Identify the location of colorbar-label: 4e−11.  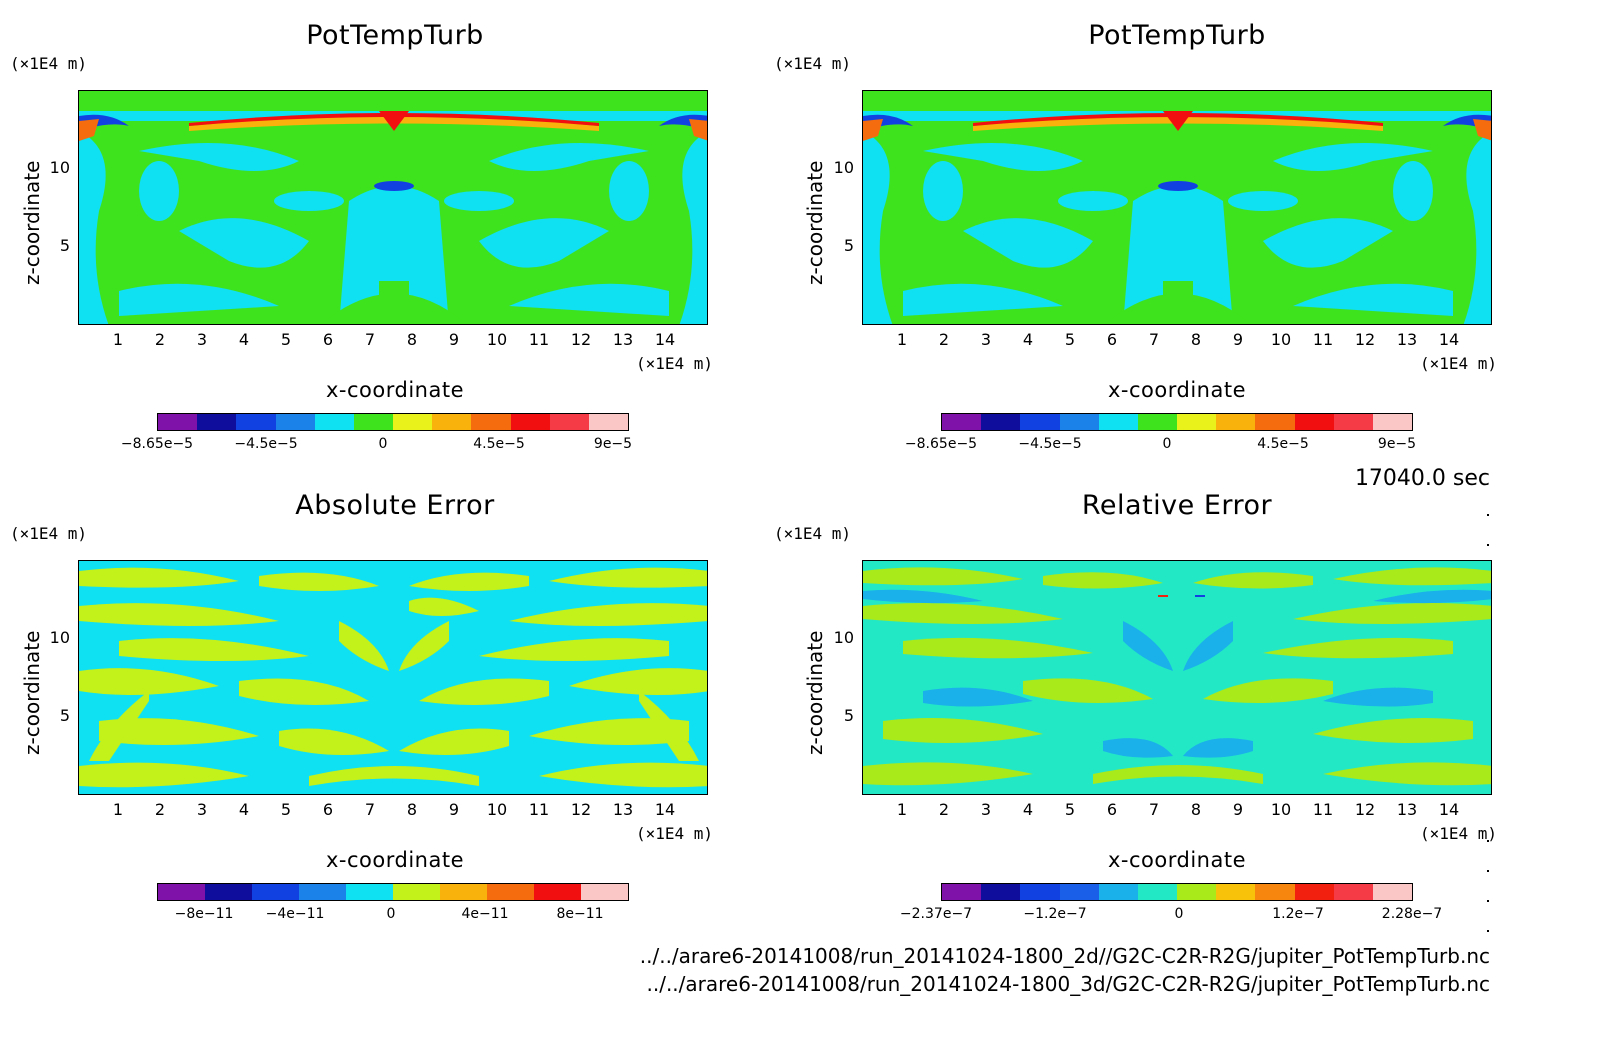
(485, 914).